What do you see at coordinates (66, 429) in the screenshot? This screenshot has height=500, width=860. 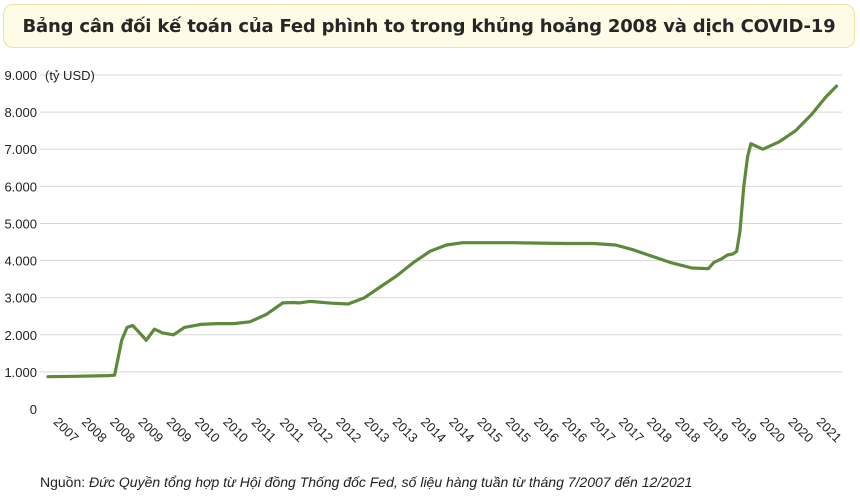 I see `x-tick-label: 2007` at bounding box center [66, 429].